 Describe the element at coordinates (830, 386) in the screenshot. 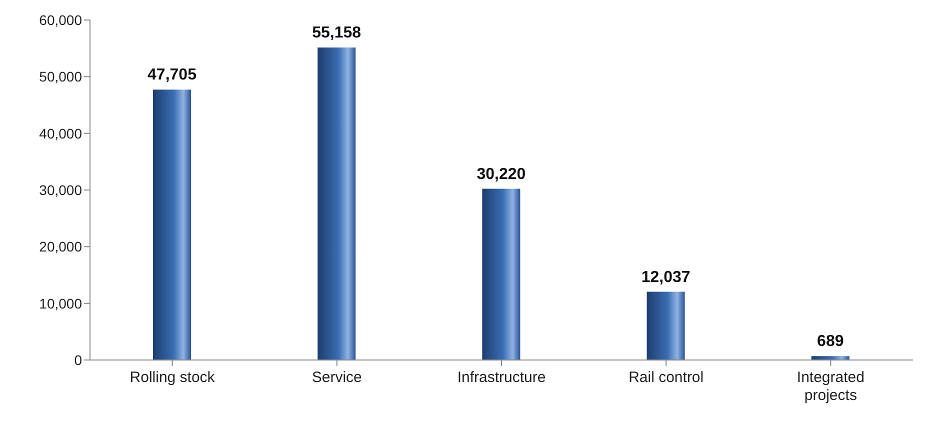

I see `x-tick-label: Integrated projects` at that location.